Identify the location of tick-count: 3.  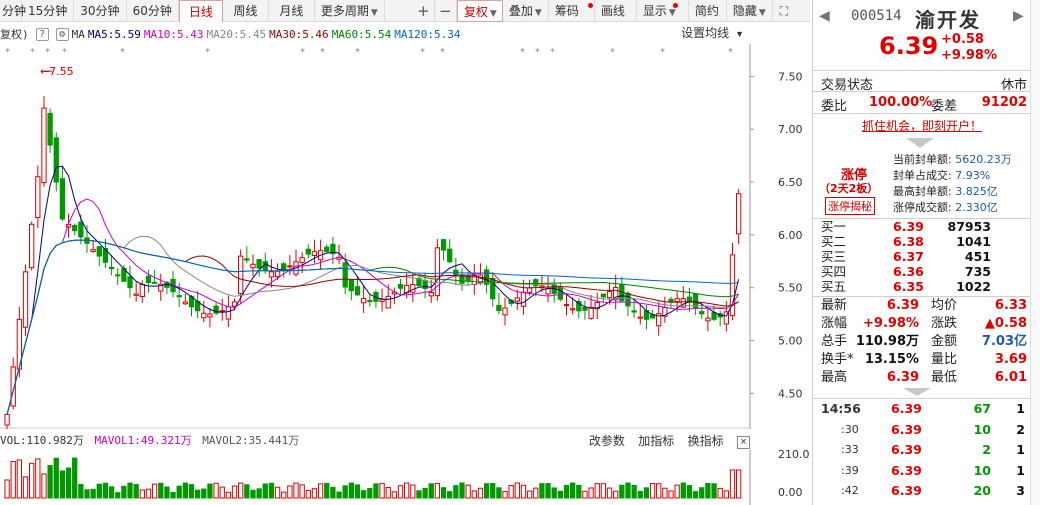
(1020, 490).